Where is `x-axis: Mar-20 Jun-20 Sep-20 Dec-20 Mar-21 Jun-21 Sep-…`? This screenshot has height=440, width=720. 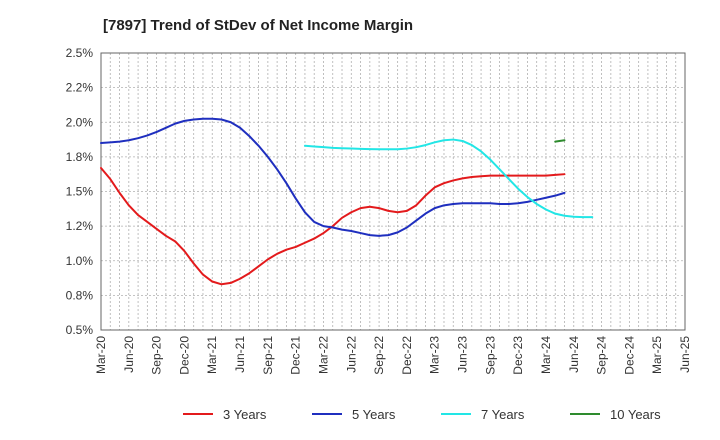
x-axis: Mar-20 Jun-20 Sep-20 Dec-20 Mar-21 Jun-21 Sep-… is located at coordinates (393, 355).